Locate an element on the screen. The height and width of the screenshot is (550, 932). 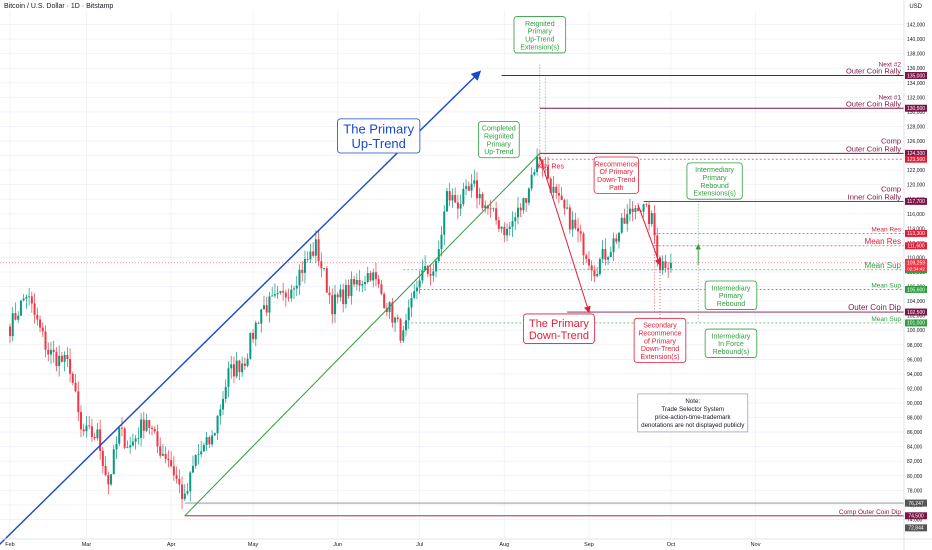
time-axis: Feb Mar Apr May Jun Jul Aug Sep Oct Nov is located at coordinates (466, 543).